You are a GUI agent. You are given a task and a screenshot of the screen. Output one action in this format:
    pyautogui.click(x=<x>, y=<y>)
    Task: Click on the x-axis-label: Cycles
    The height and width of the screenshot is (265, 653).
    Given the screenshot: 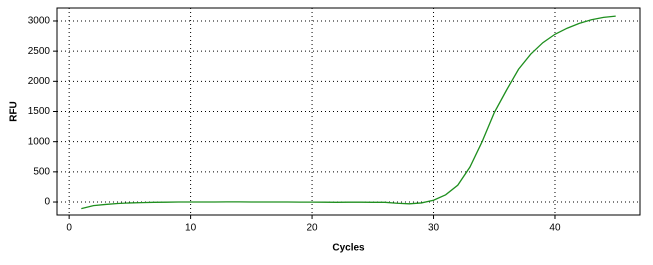 What is the action you would take?
    pyautogui.click(x=348, y=248)
    